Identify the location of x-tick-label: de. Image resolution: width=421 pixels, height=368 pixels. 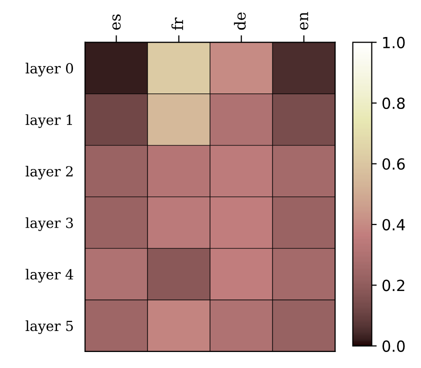
(240, 21).